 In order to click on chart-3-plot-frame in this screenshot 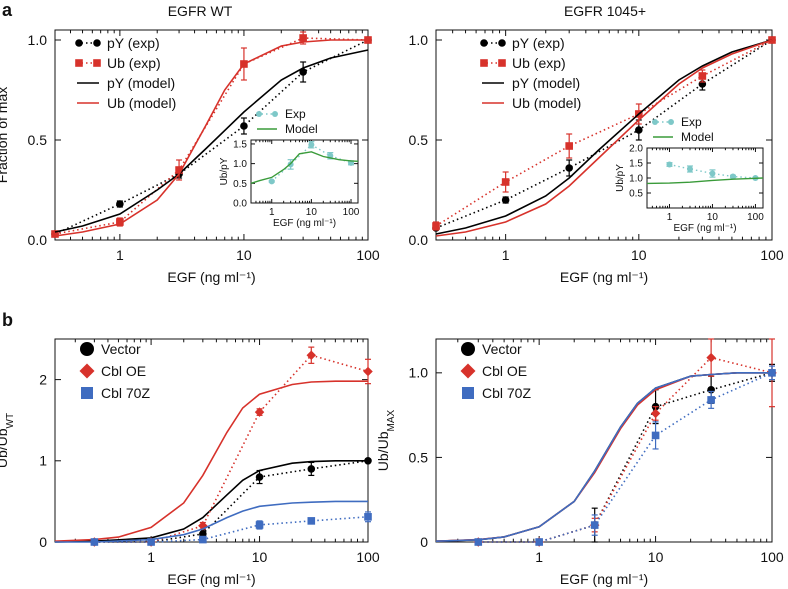, I will do `click(211, 440)`.